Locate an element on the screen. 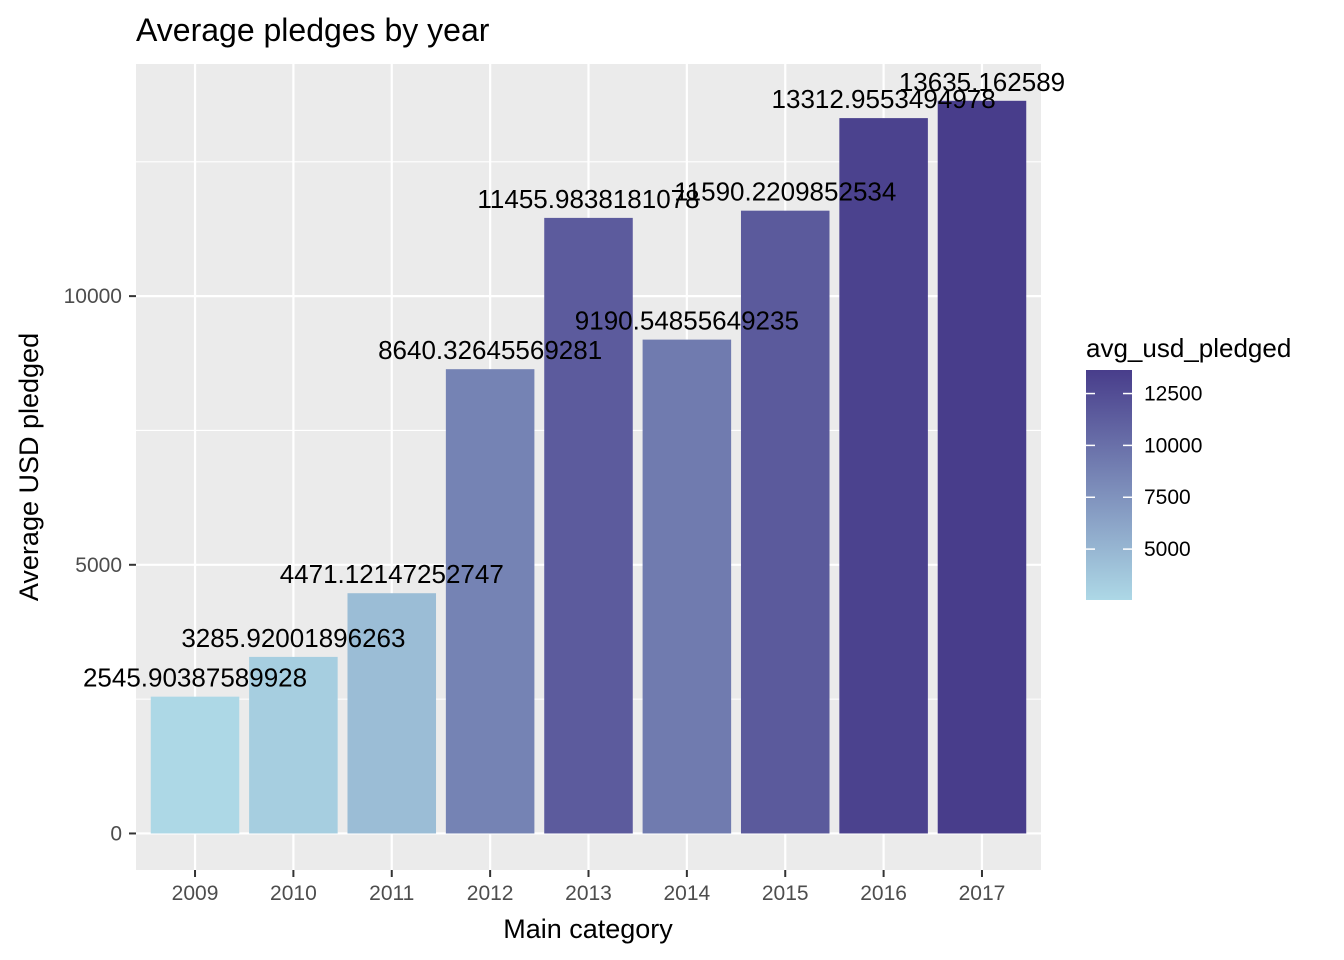  data-label-2011: 4471.12147252747 is located at coordinates (392, 574).